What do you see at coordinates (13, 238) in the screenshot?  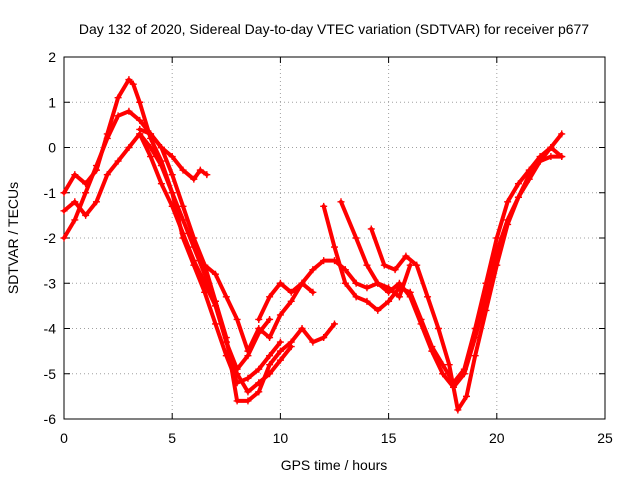 I see `y-axis-label: SDTVAR / TECUs` at bounding box center [13, 238].